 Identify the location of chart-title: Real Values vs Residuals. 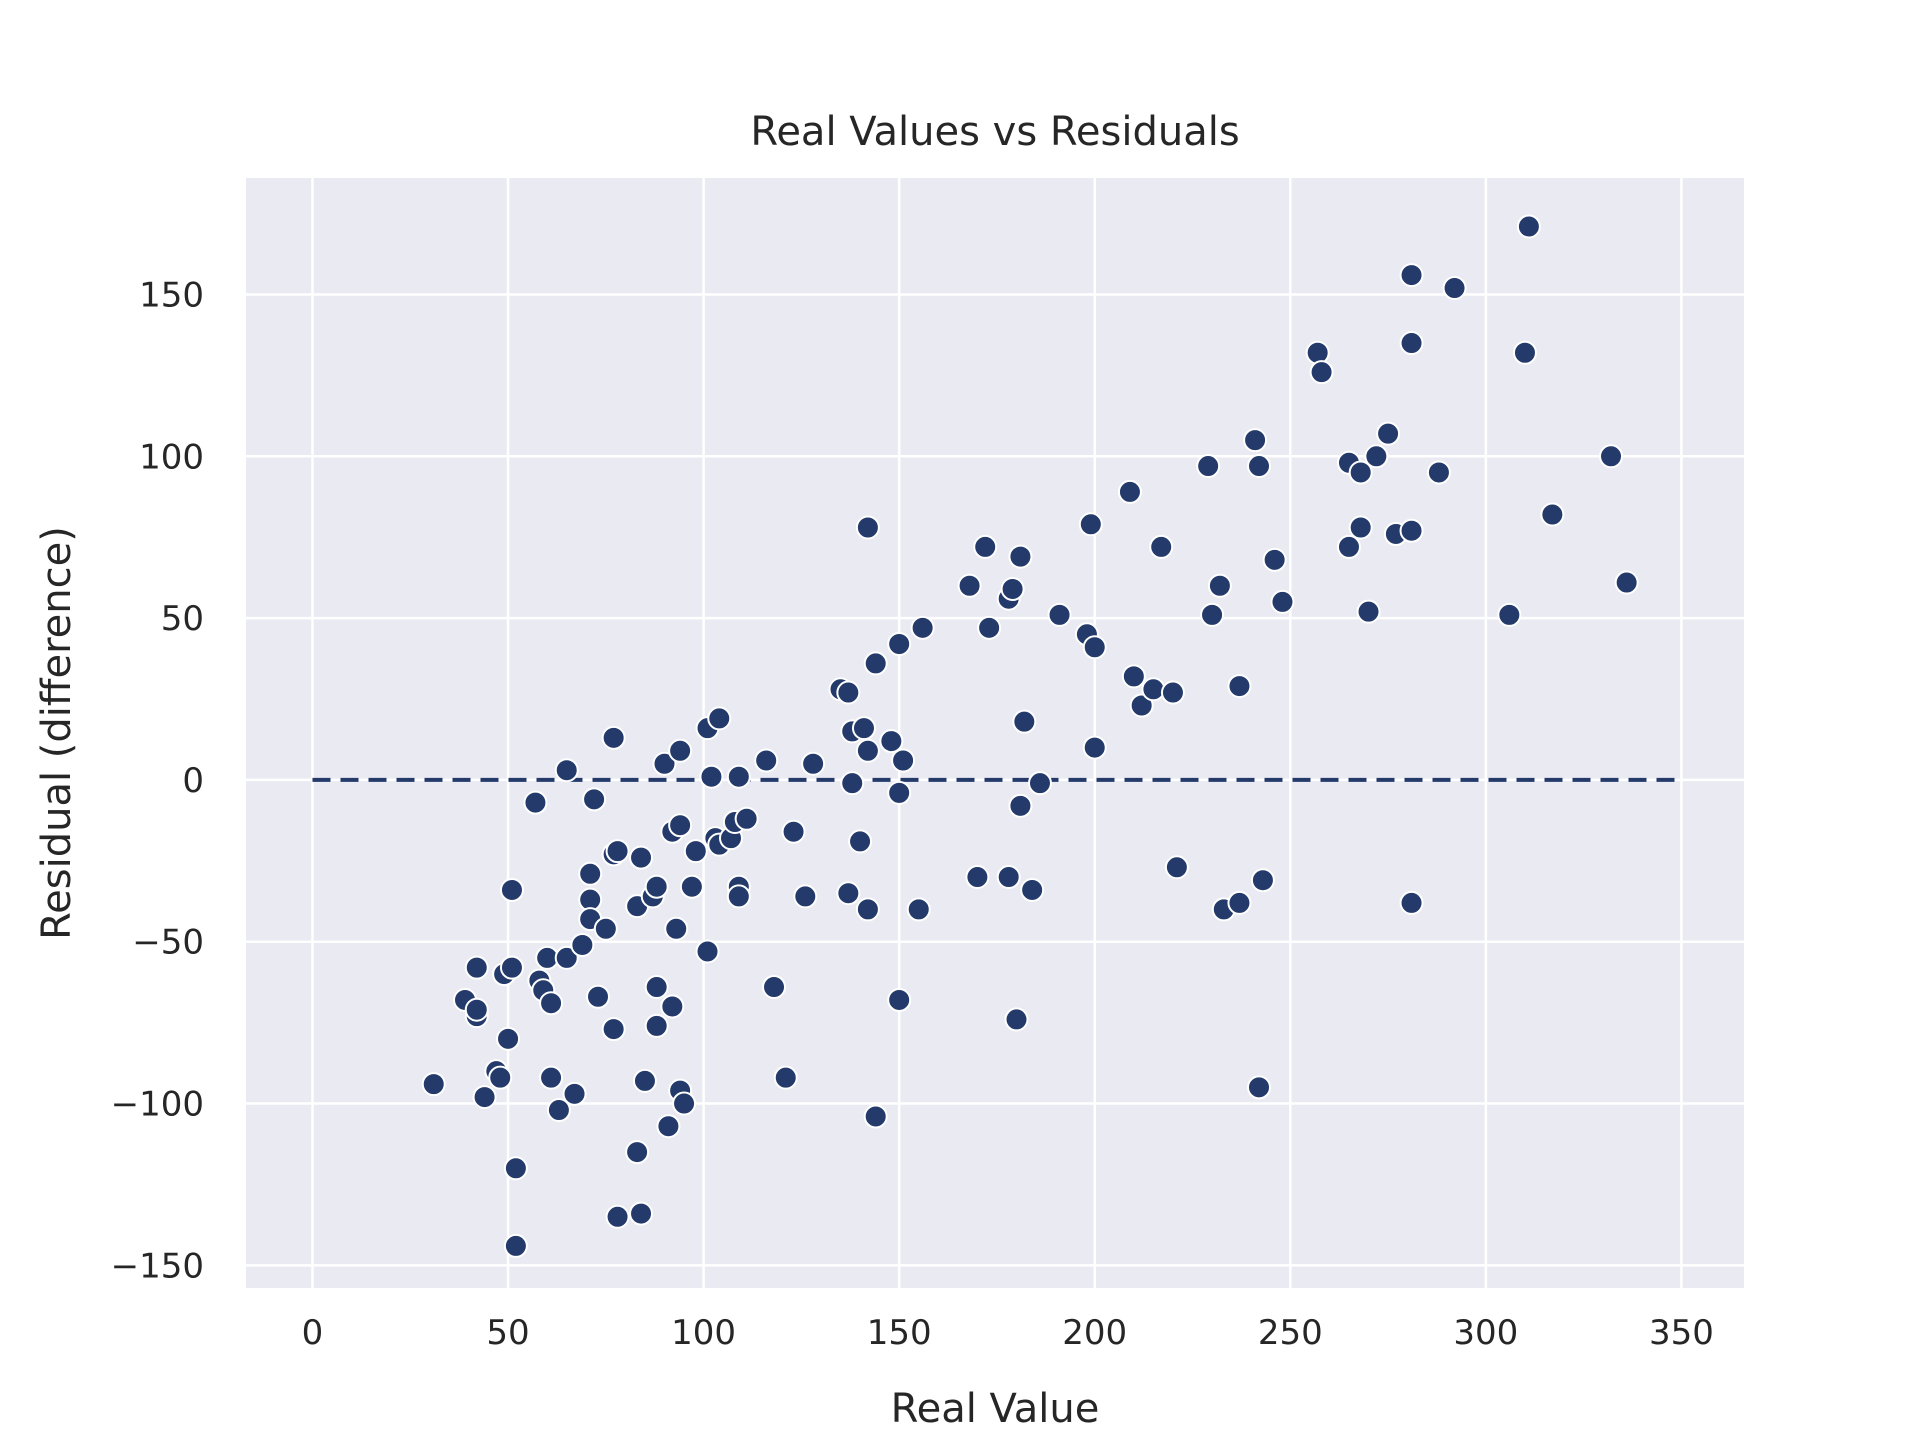
(994, 132).